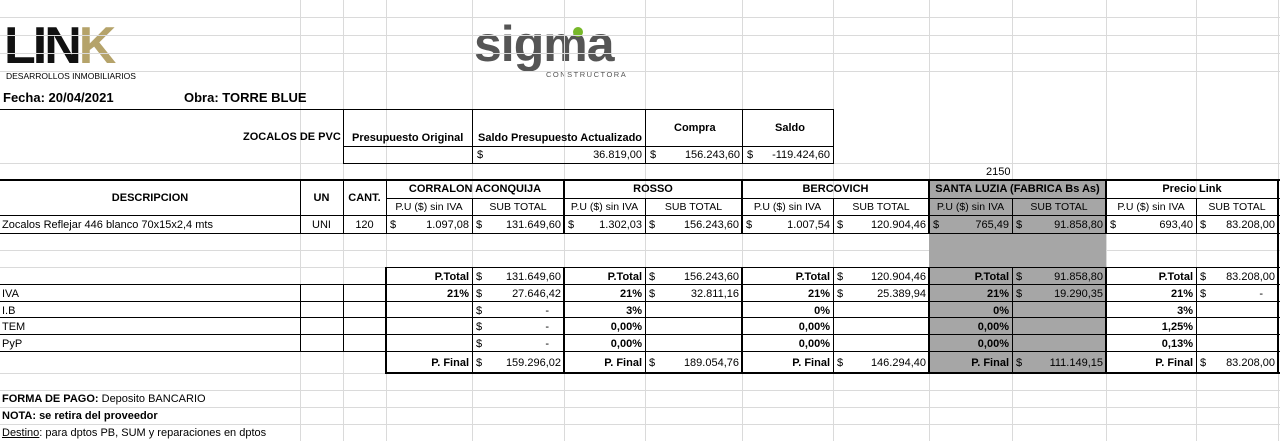 Image resolution: width=1280 pixels, height=441 pixels. Describe the element at coordinates (1261, 294) in the screenshot. I see `iva-value: -` at that location.